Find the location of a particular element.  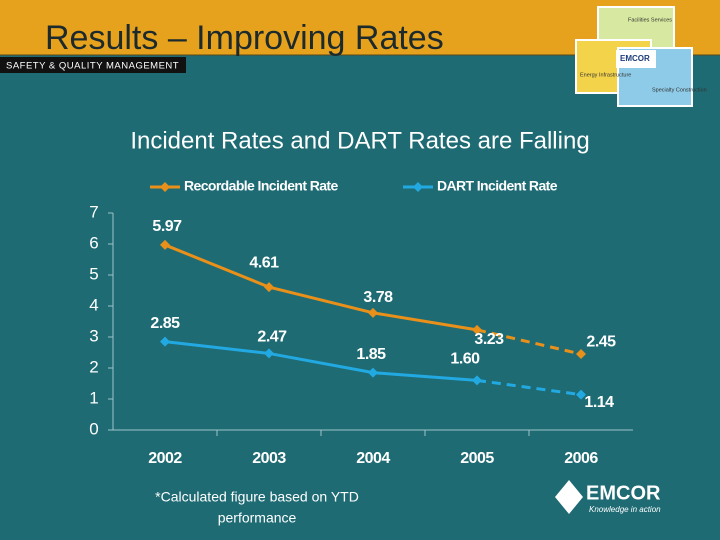

x-tick-label: 2002 is located at coordinates (165, 458).